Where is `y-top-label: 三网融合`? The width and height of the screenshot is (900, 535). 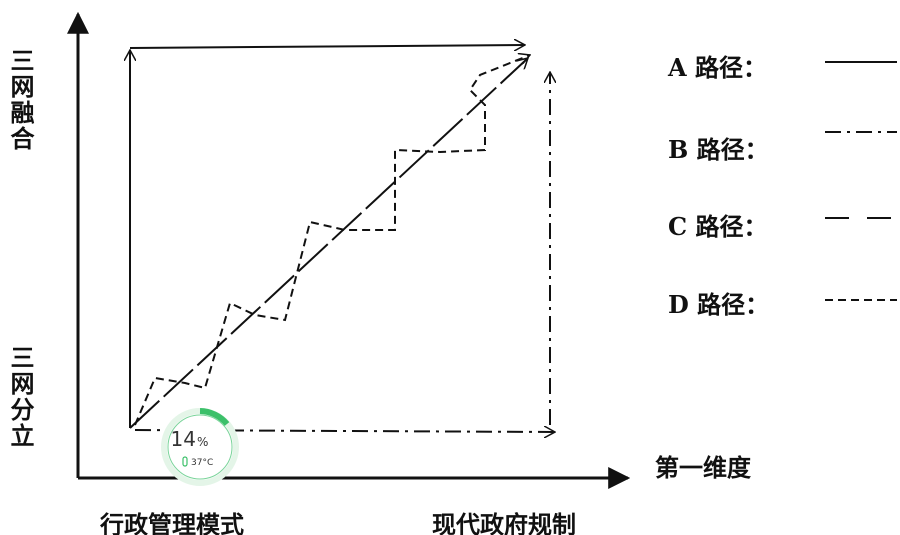
y-top-label: 三网融合 is located at coordinates (20, 100).